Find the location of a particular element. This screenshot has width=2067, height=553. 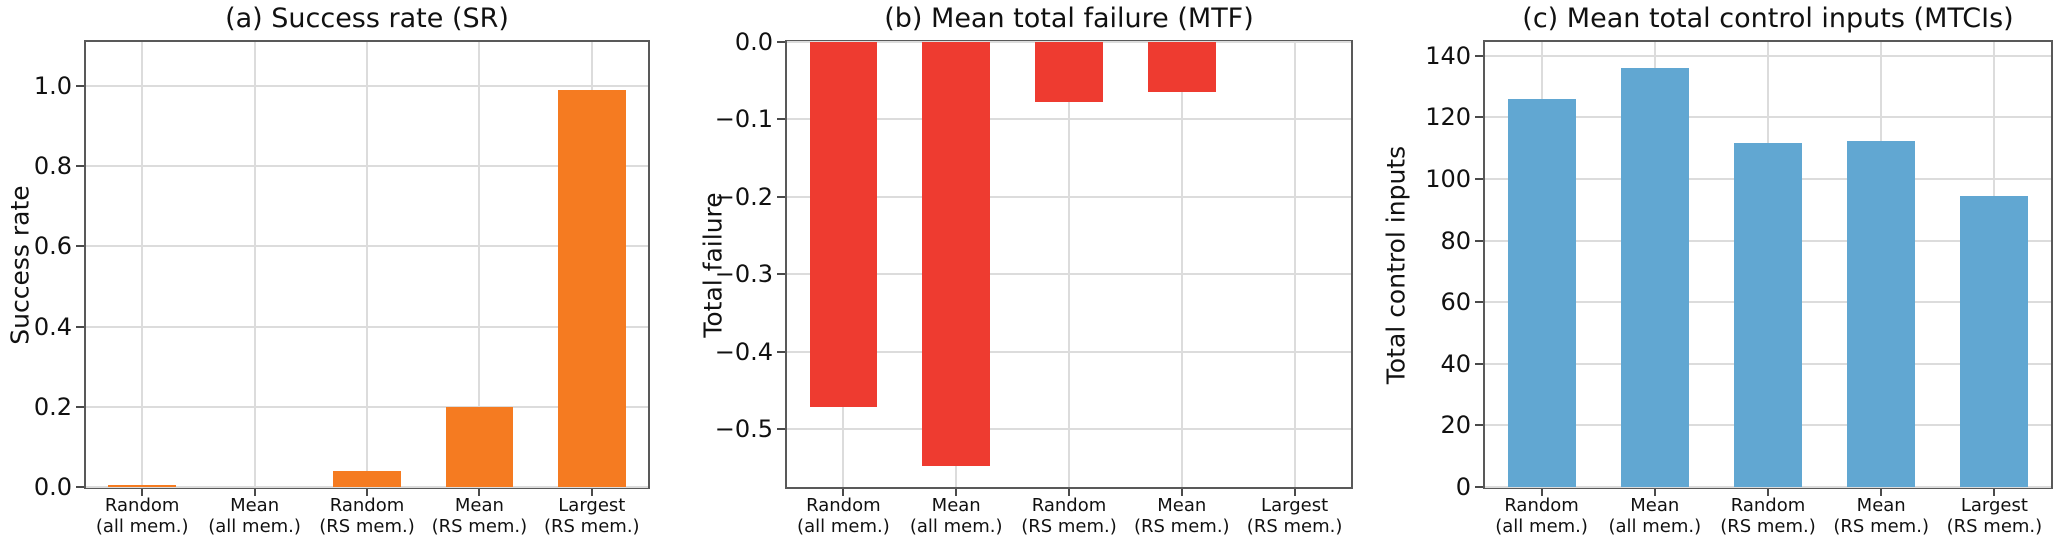

y-axis-label: Success rate is located at coordinates (20, 264).